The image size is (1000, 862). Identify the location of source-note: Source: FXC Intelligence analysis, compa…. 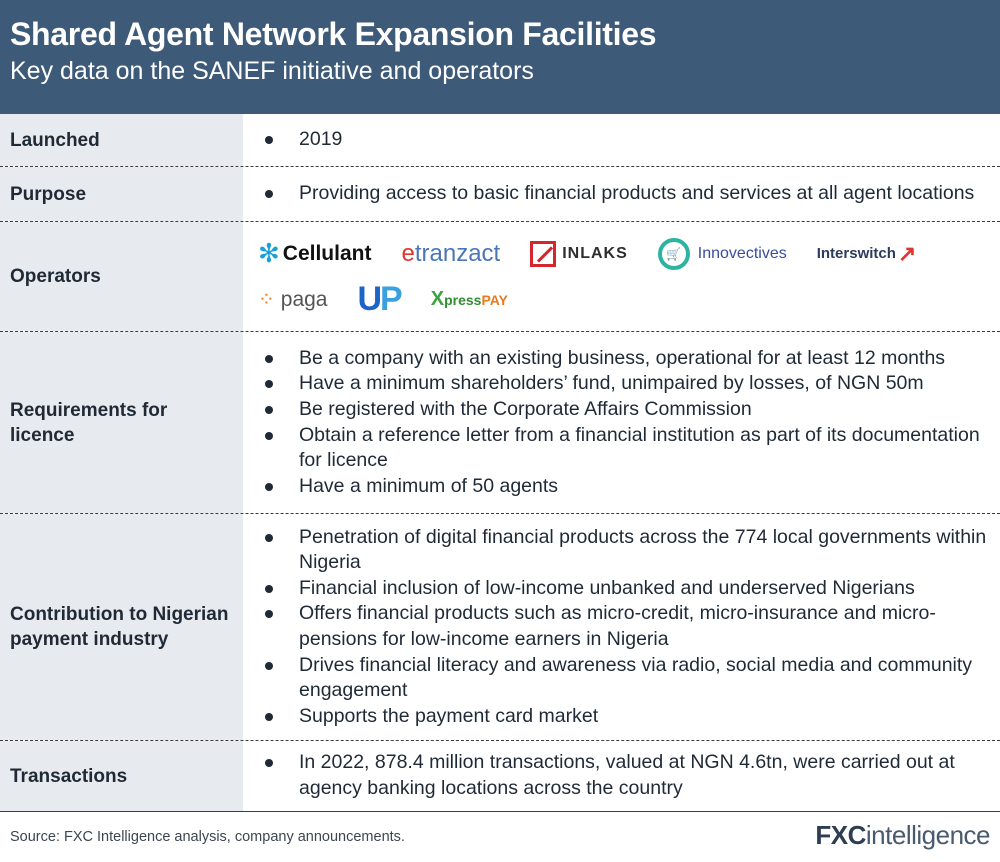
(207, 837).